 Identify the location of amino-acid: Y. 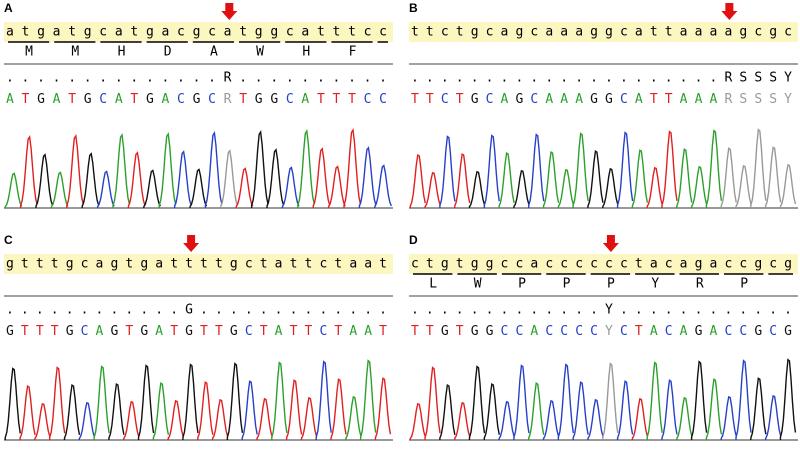
(655, 284).